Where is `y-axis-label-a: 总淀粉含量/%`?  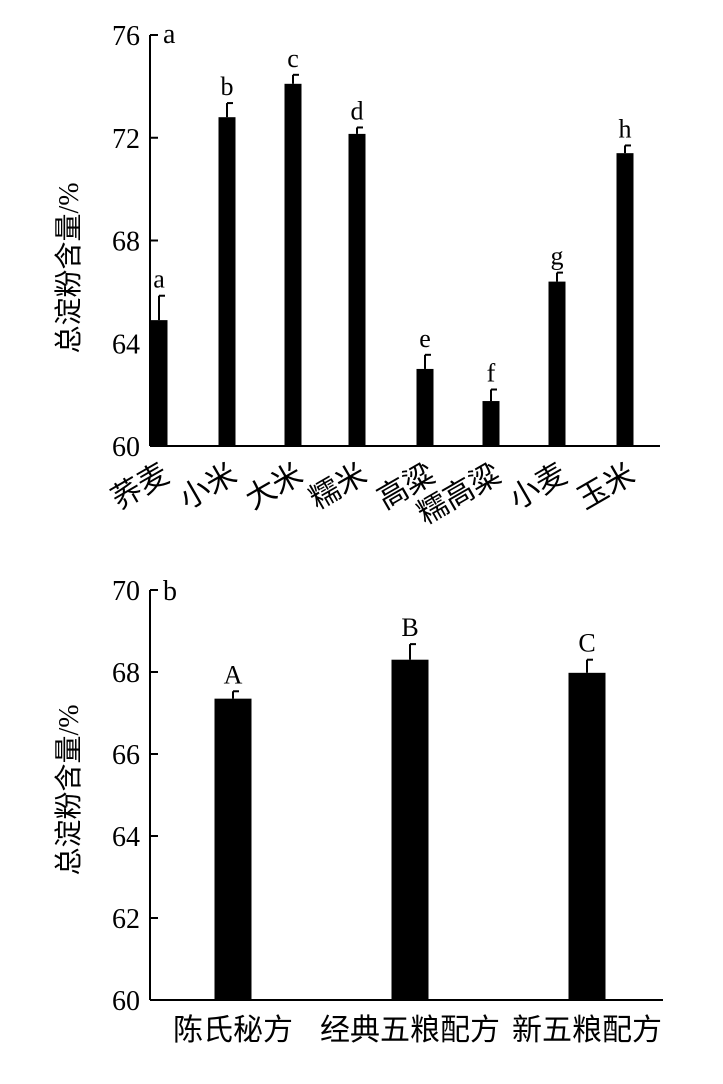 y-axis-label-a: 总淀粉含量/% is located at coordinates (69, 267).